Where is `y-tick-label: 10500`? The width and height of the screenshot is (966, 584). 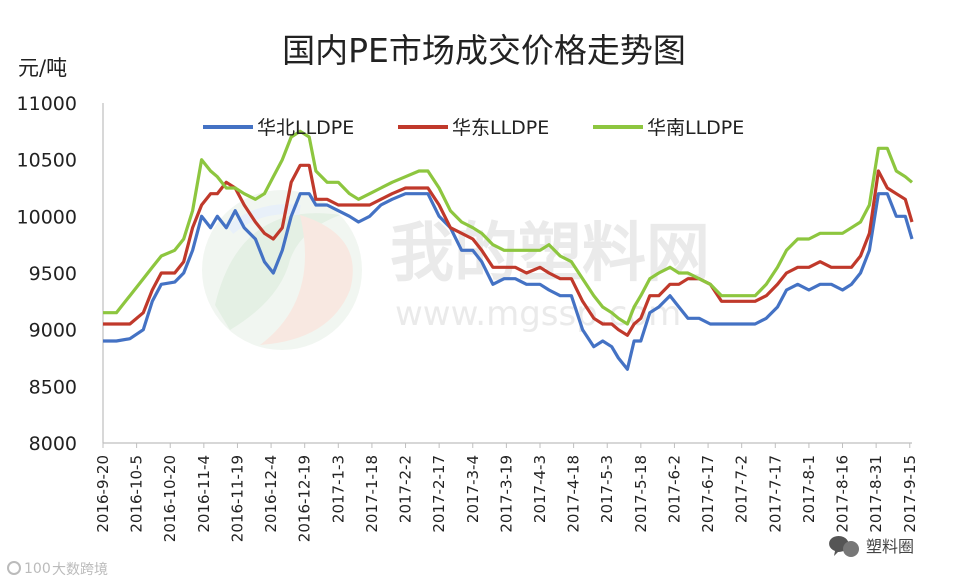
y-tick-label: 10500 is located at coordinates (47, 161).